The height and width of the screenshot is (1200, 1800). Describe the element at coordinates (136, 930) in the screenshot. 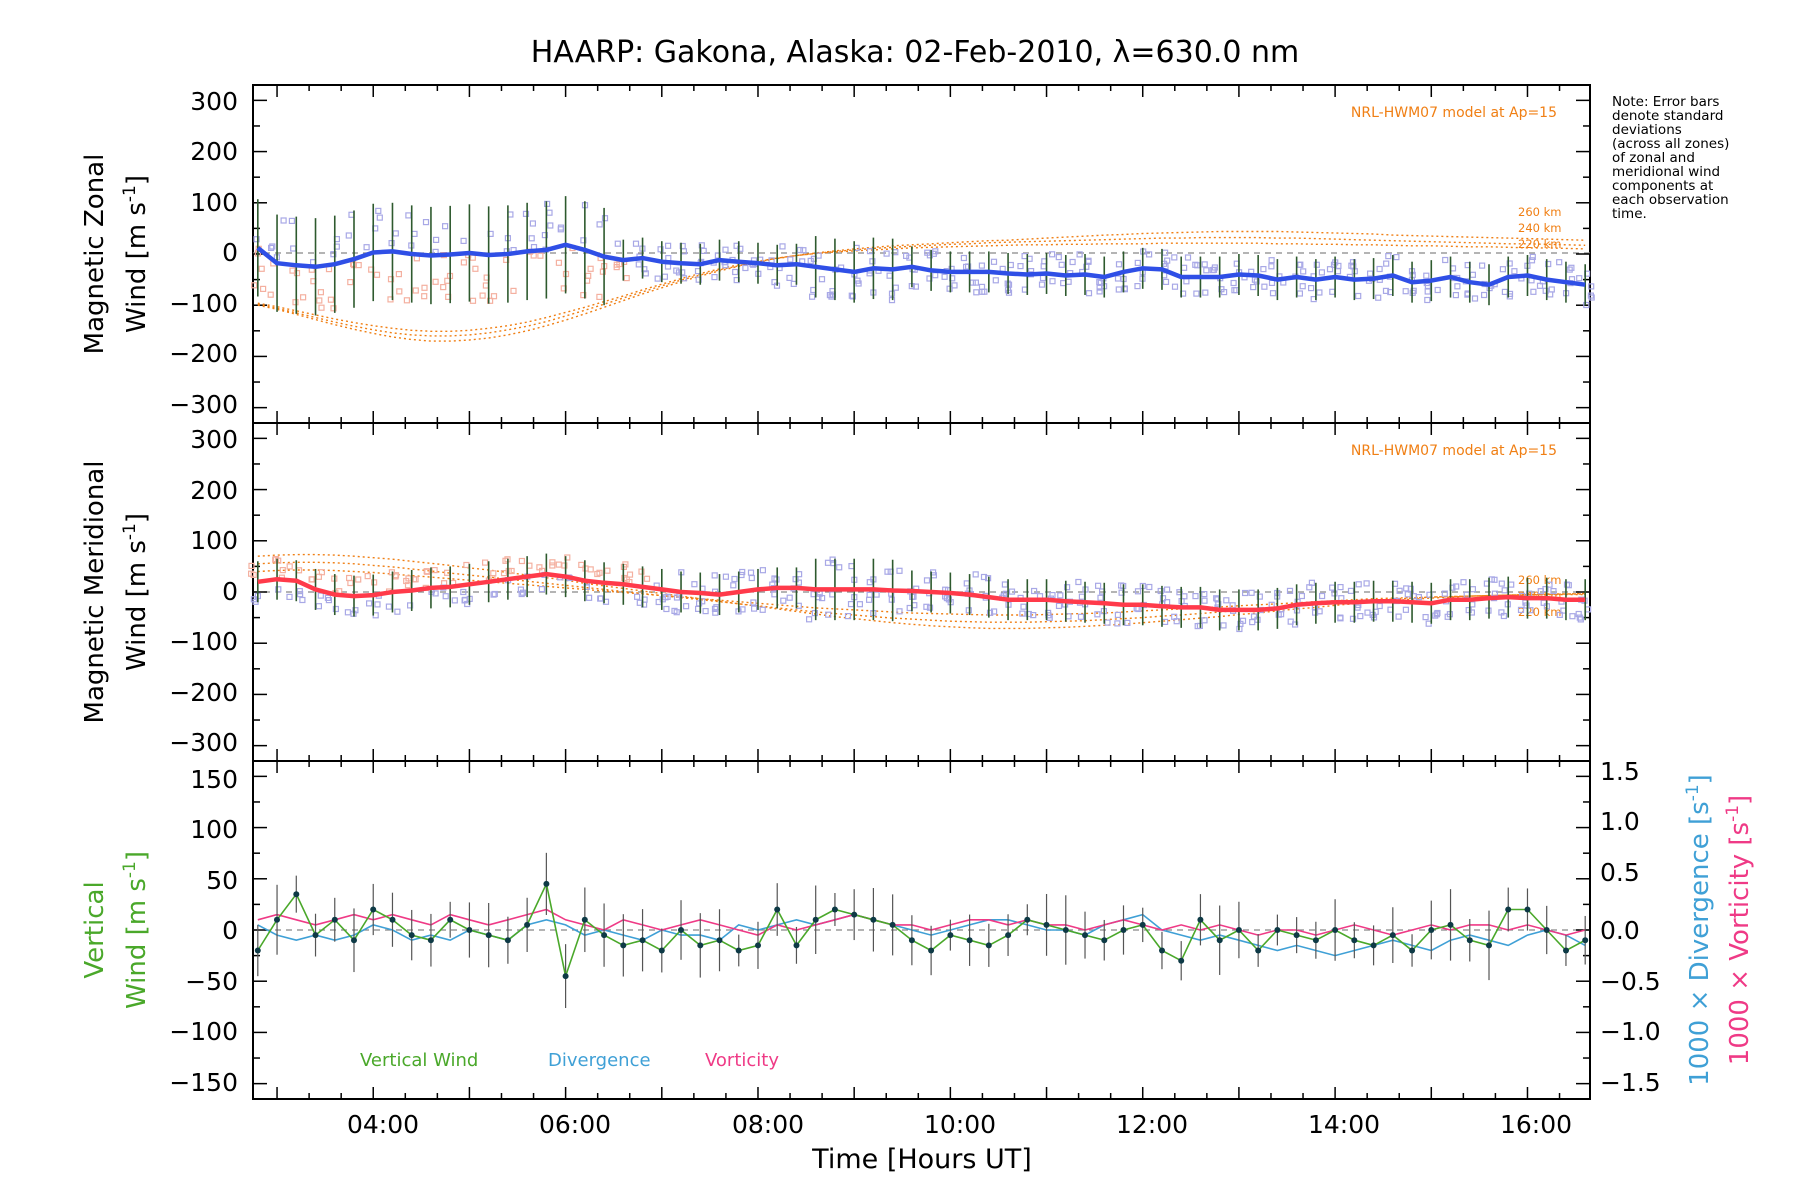

I see `vertical-ylabel-line2: Wind [m s-1]` at that location.